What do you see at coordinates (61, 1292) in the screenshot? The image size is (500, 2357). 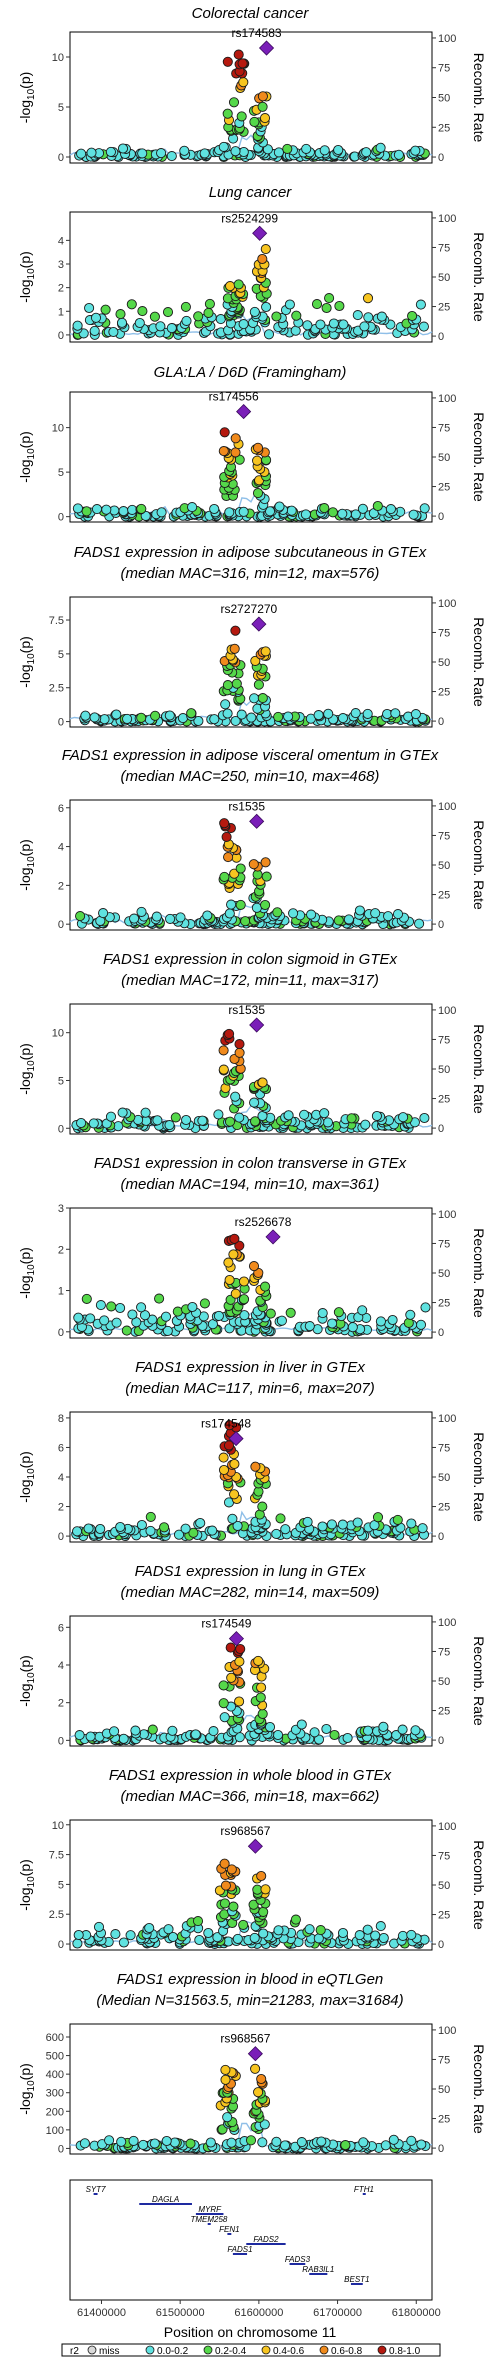 I see `y-tick-label: 1` at bounding box center [61, 1292].